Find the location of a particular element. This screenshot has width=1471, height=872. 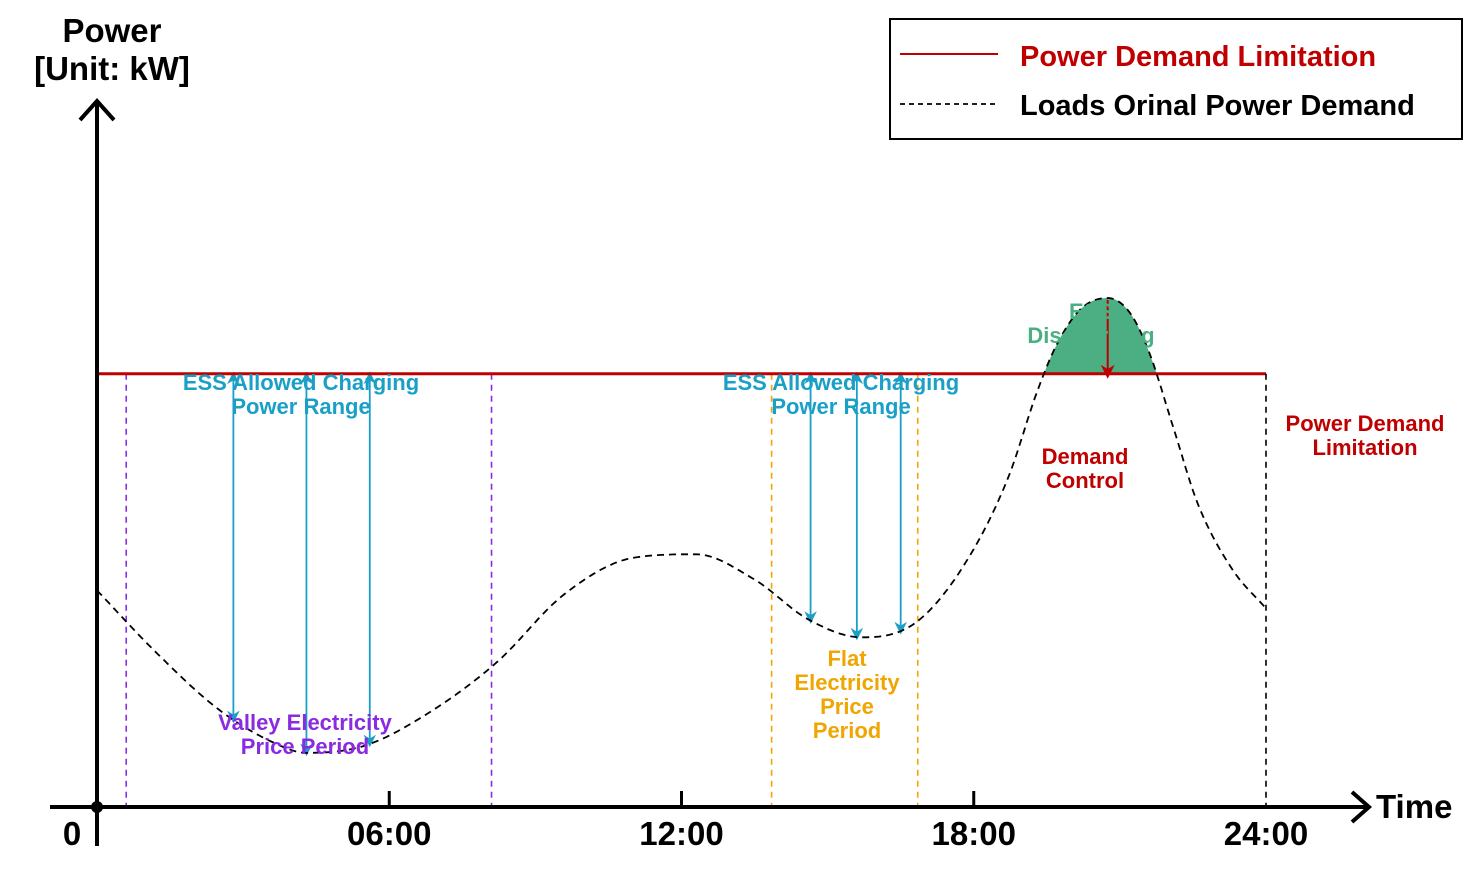

x-tick-label-2: 12:00 is located at coordinates (681, 833).